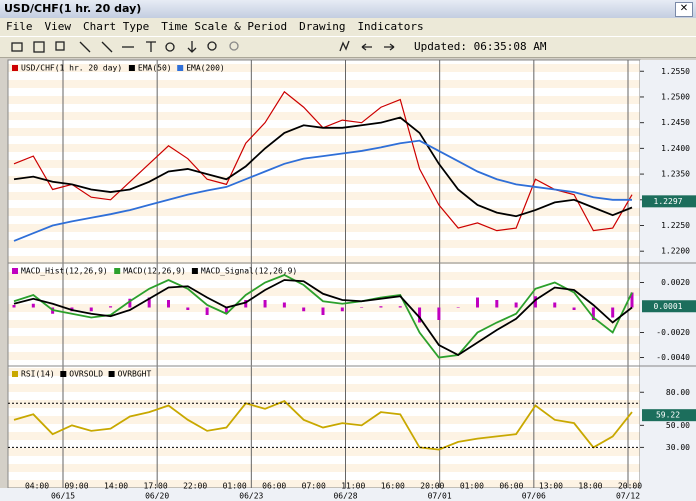  What do you see at coordinates (675, 148) in the screenshot?
I see `y-tick-label: 1.2400` at bounding box center [675, 148].